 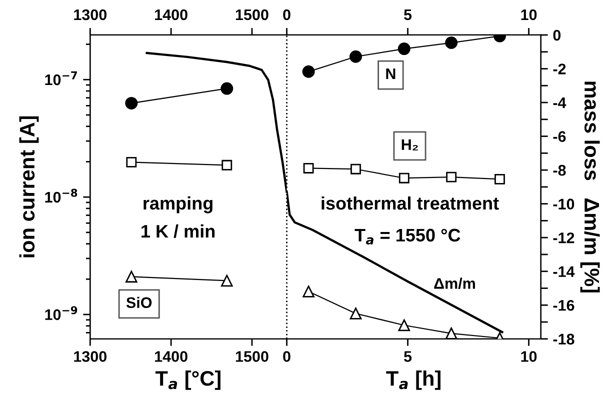 What do you see at coordinates (529, 14) in the screenshot?
I see `x2-tick-label: 10` at bounding box center [529, 14].